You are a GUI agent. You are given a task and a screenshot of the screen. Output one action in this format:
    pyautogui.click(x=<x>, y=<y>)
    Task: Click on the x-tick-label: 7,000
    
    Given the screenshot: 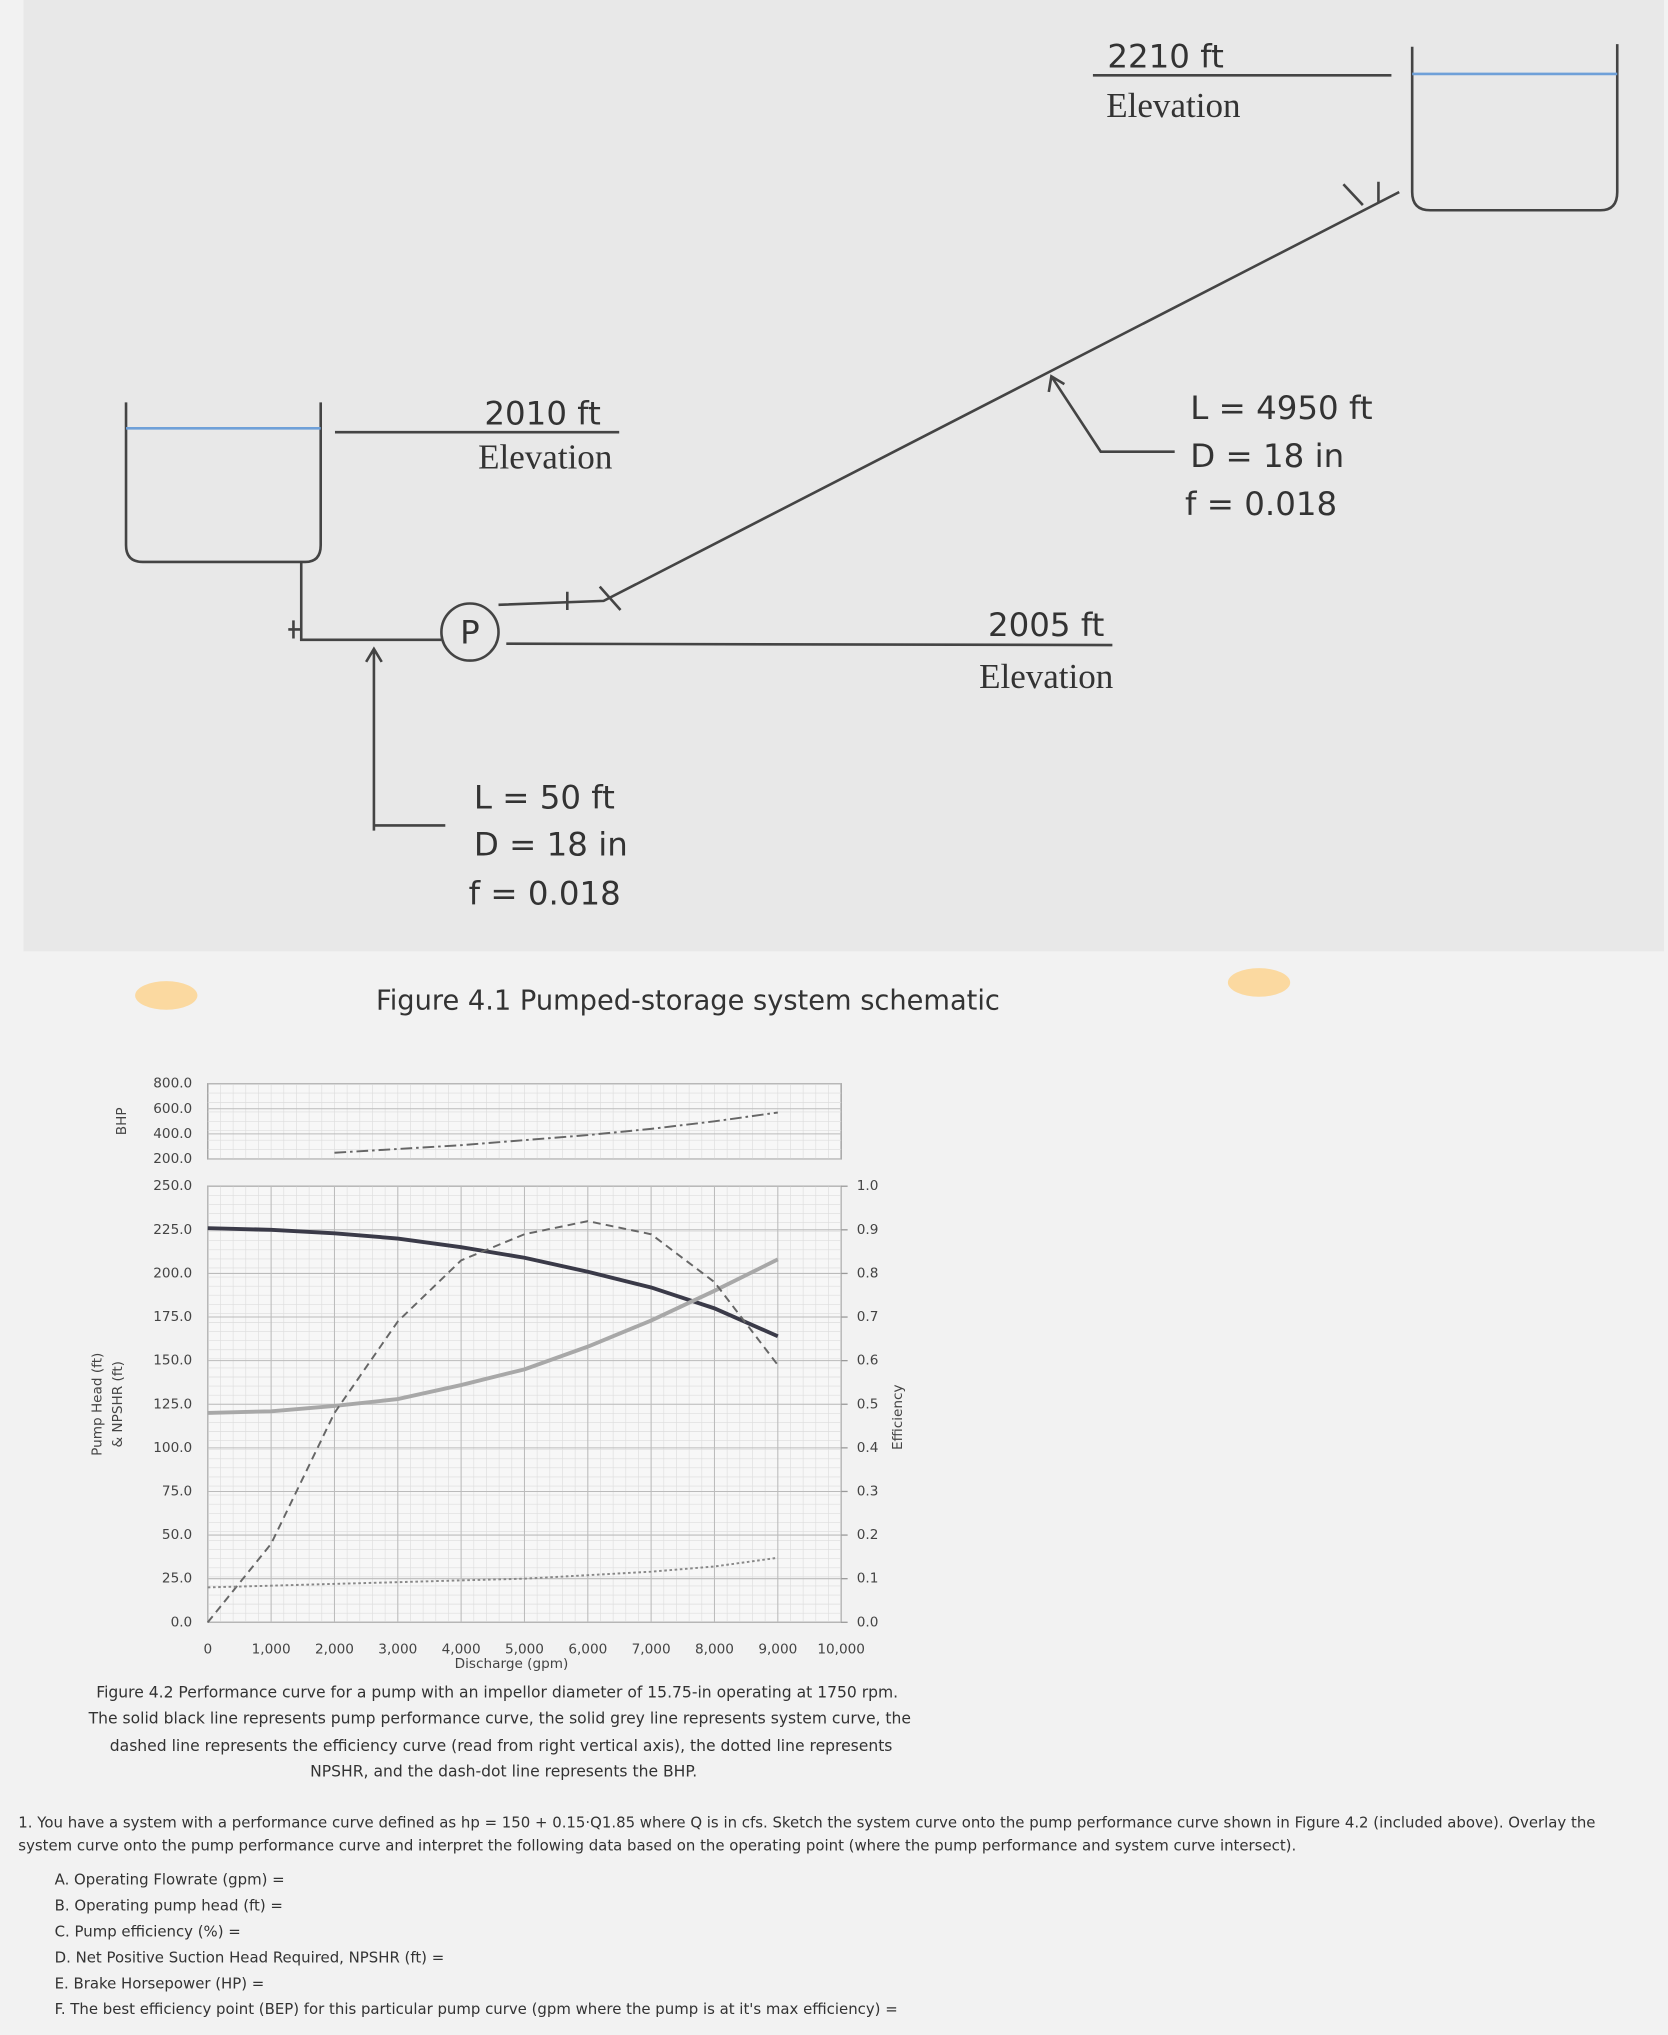 What is the action you would take?
    pyautogui.click(x=651, y=1650)
    